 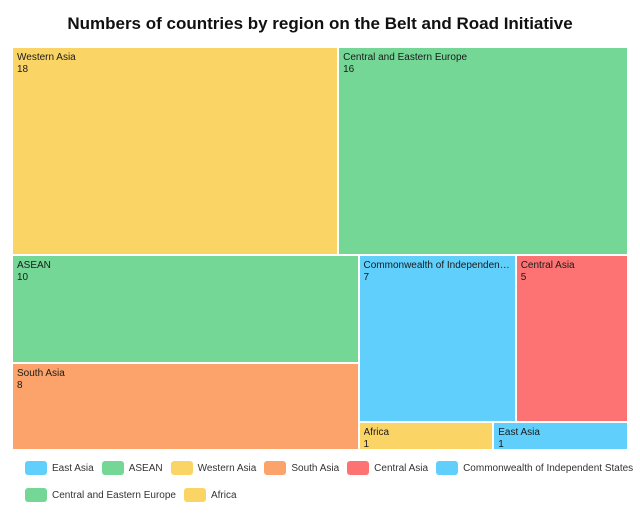 I want to click on legend-item: Western Asia, so click(x=213, y=468).